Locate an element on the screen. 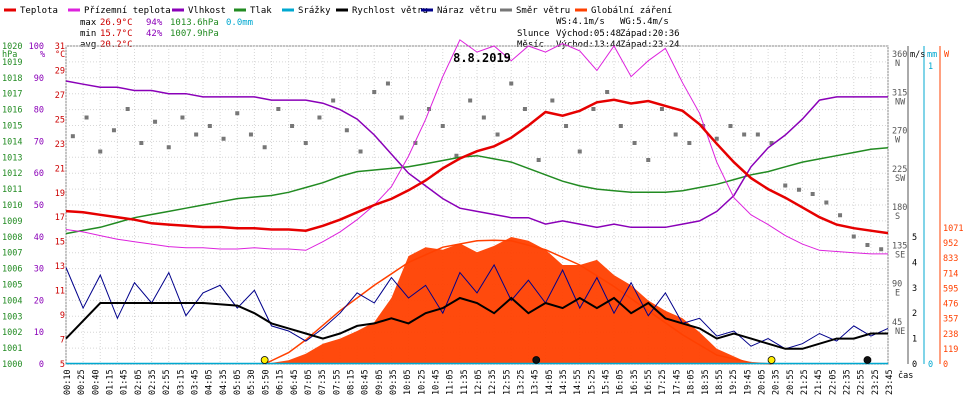  tick-time: 15:25 is located at coordinates (592, 382).